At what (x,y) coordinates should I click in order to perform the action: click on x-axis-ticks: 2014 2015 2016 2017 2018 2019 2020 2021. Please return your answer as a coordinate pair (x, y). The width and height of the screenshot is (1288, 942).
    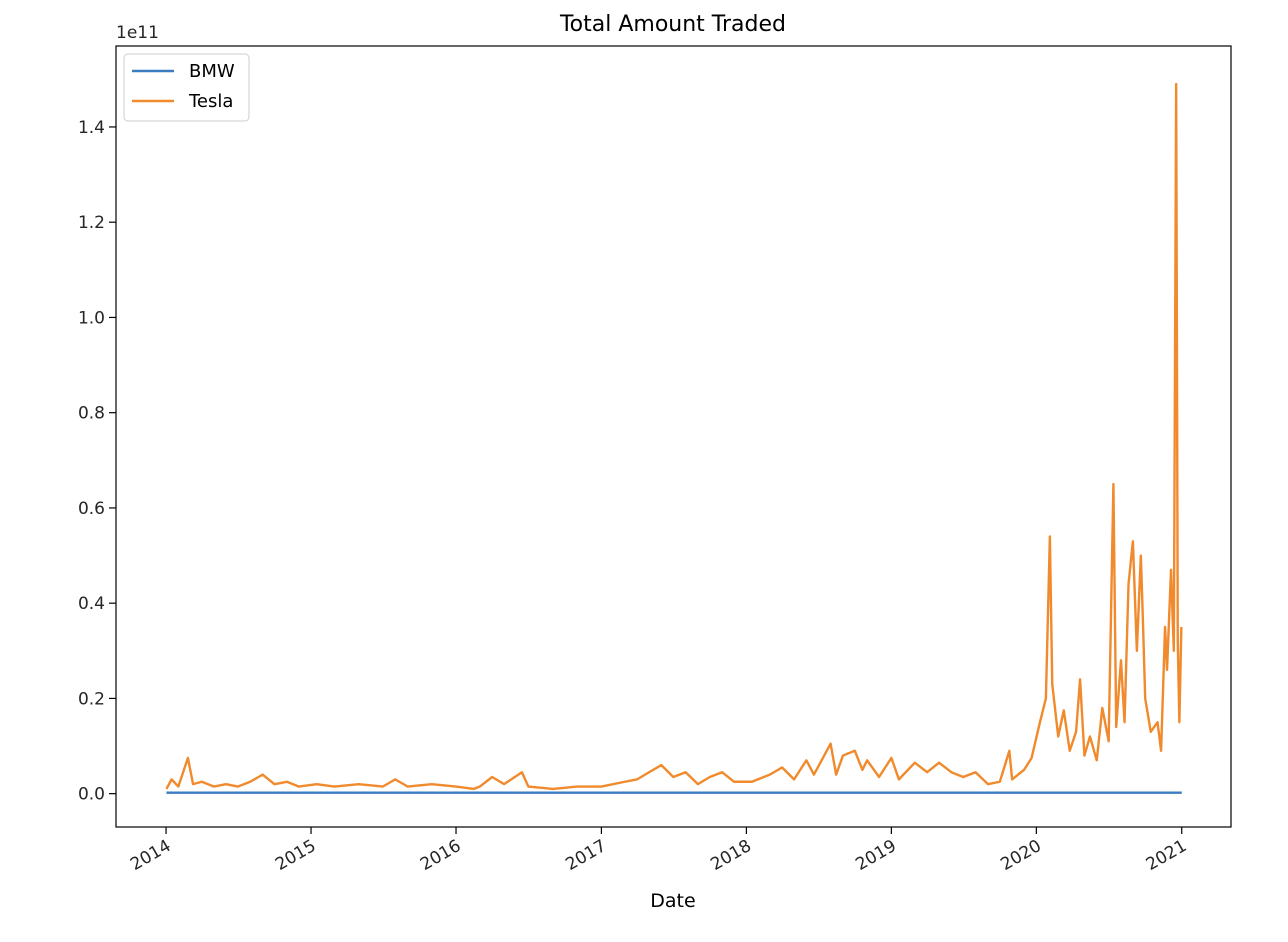
    Looking at the image, I should click on (658, 851).